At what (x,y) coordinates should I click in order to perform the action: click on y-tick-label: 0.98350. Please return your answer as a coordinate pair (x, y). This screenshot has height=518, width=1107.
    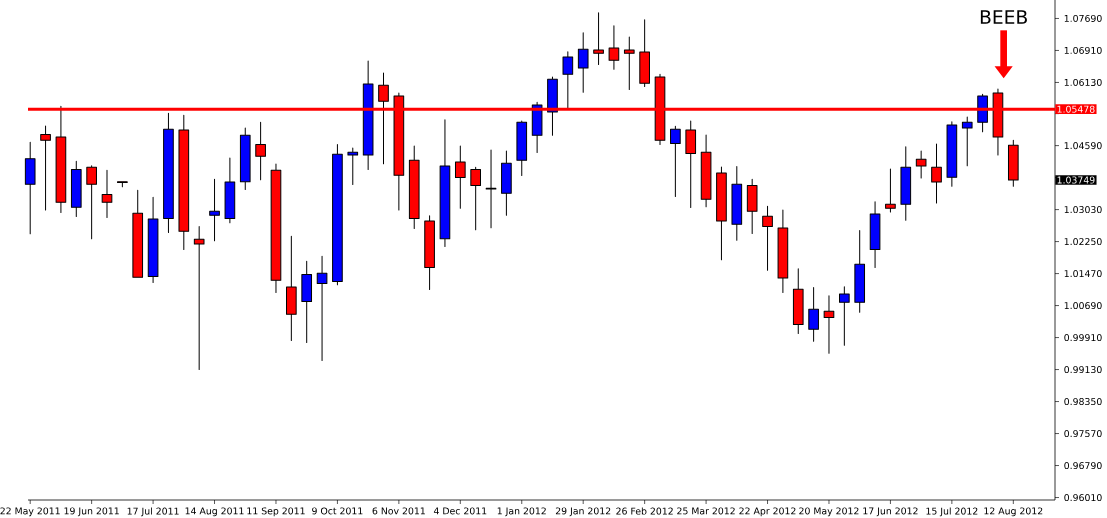
    Looking at the image, I should click on (1083, 402).